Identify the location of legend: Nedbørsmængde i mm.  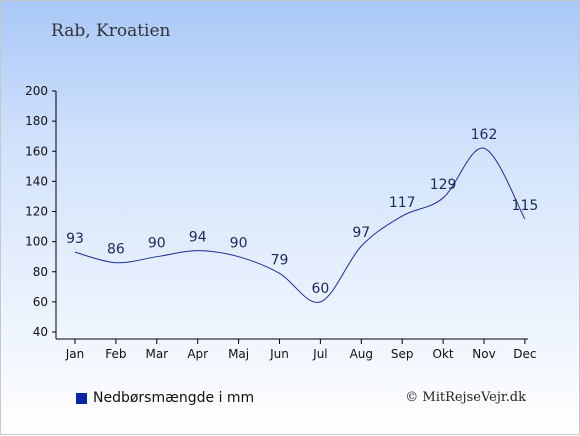
(165, 398).